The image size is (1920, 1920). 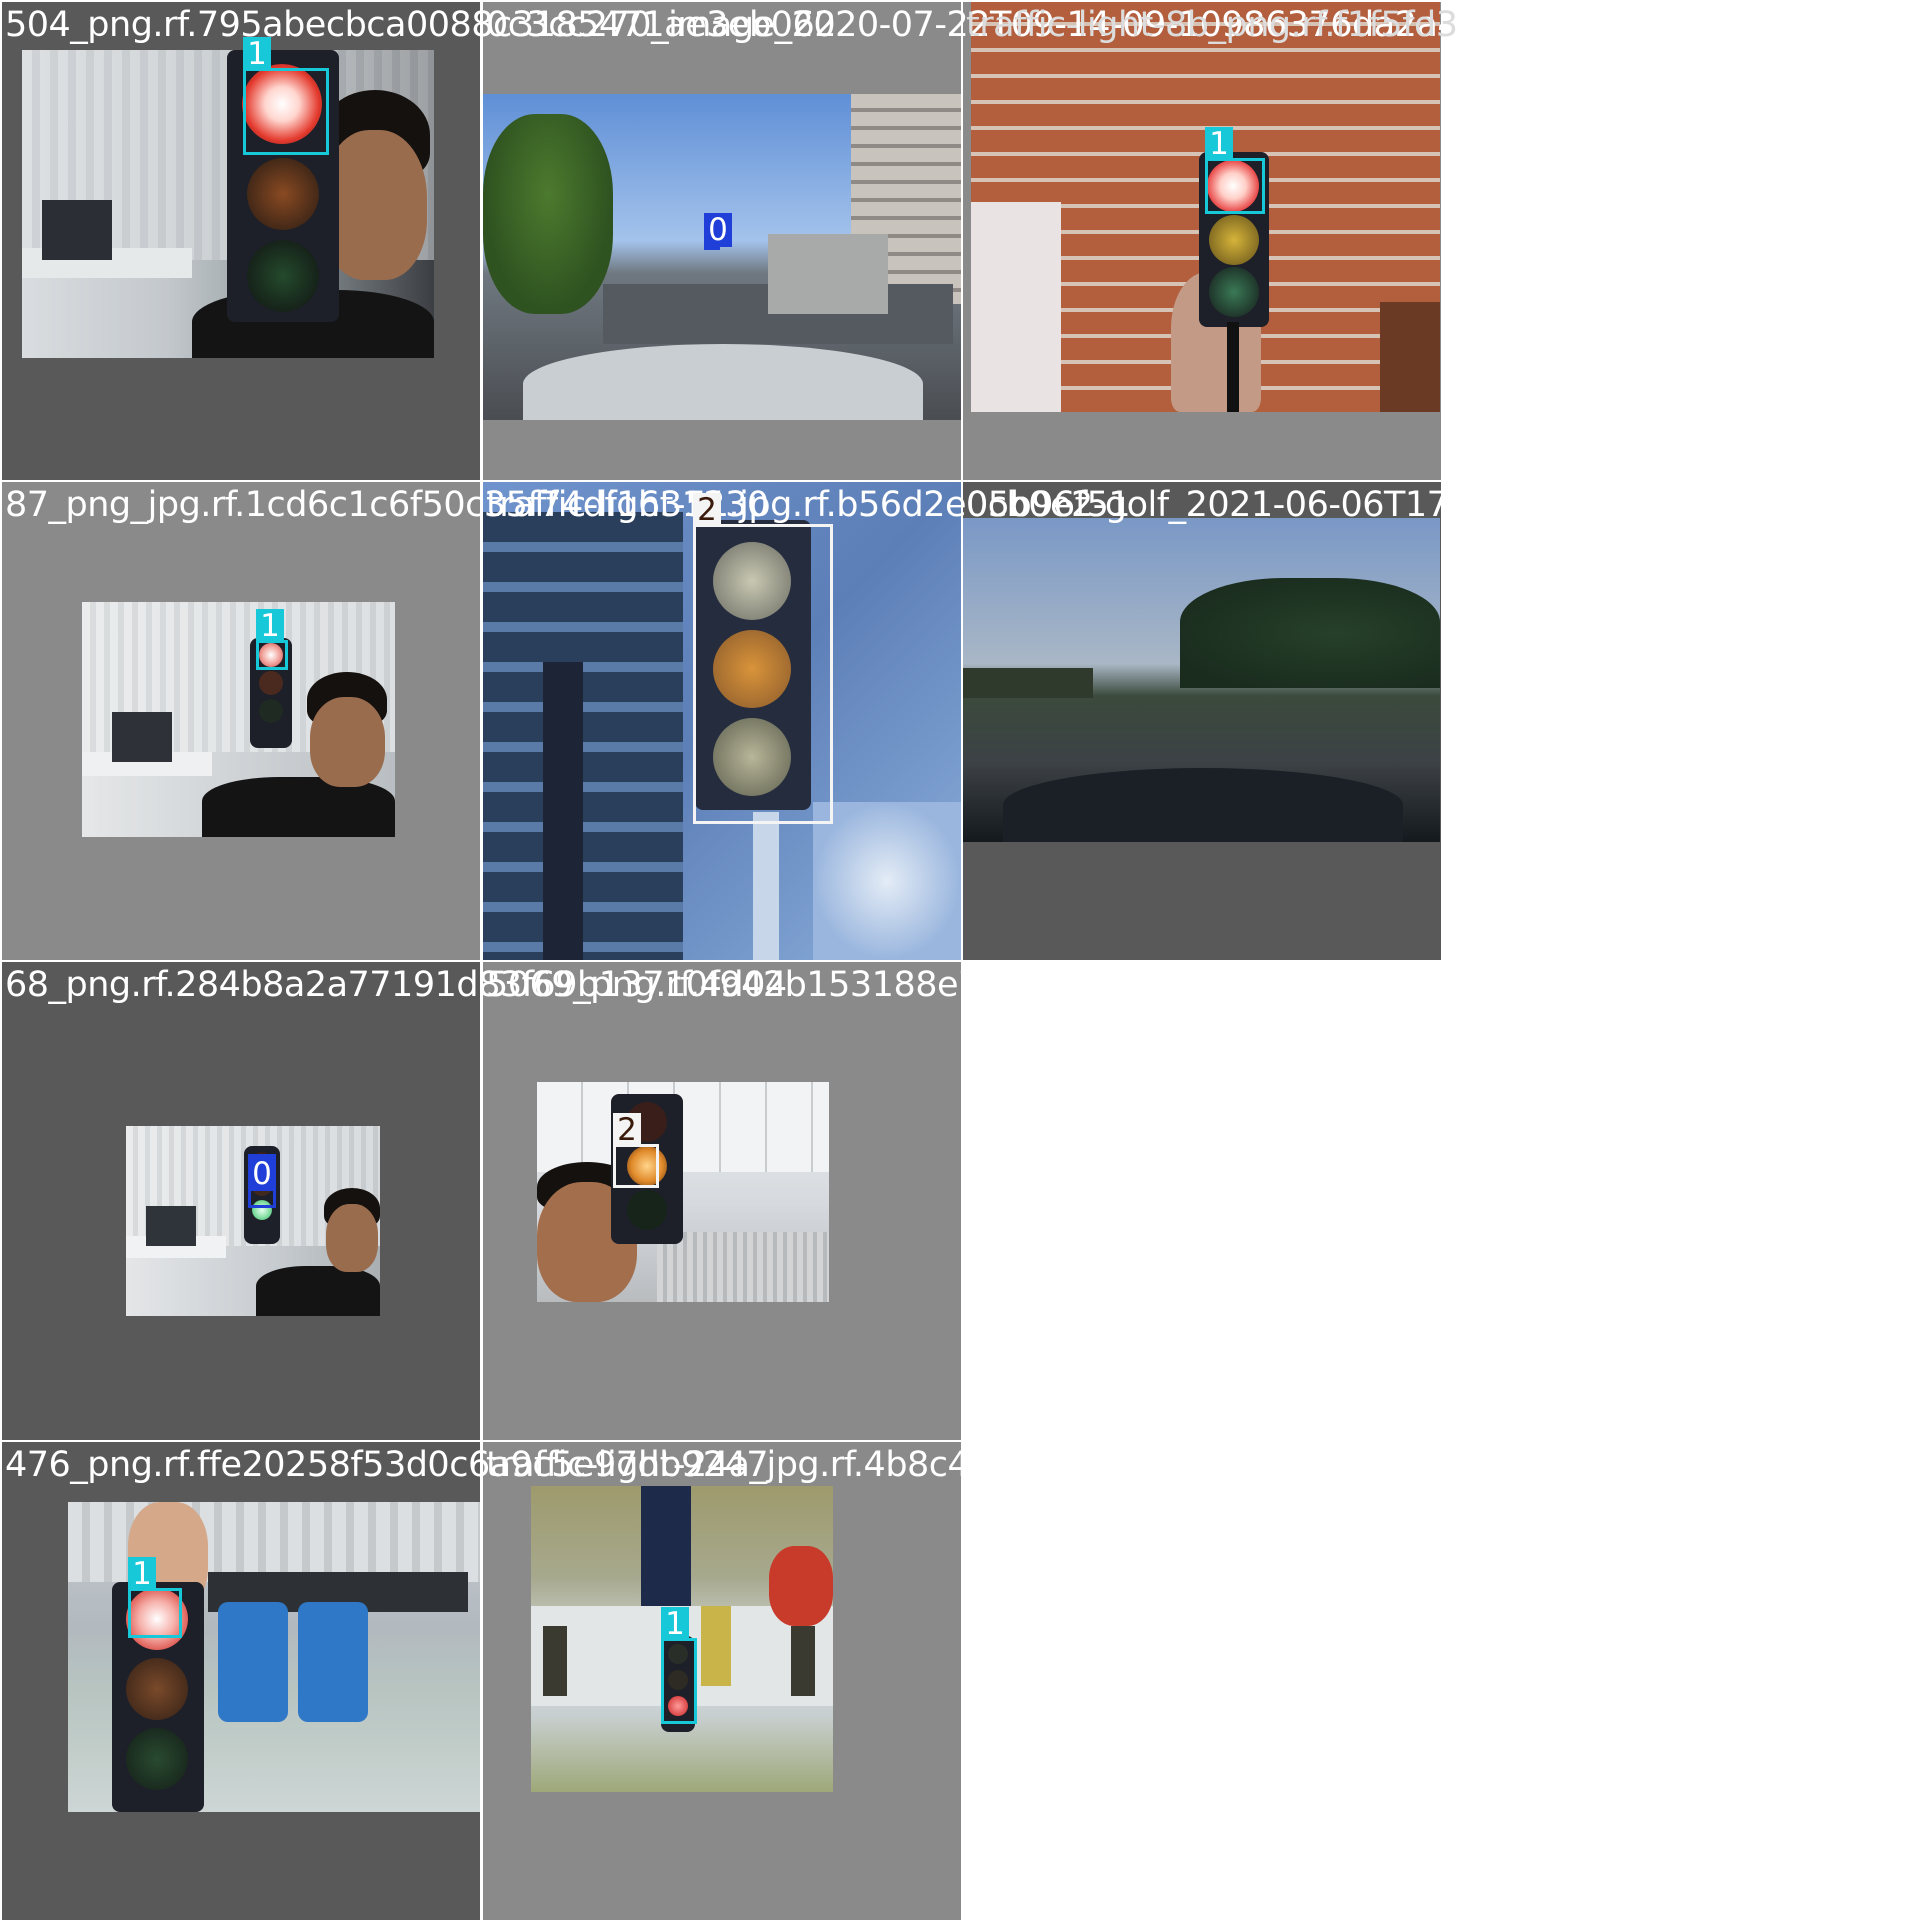 I want to click on mosaic-tile-5: 2, so click(x=722, y=721).